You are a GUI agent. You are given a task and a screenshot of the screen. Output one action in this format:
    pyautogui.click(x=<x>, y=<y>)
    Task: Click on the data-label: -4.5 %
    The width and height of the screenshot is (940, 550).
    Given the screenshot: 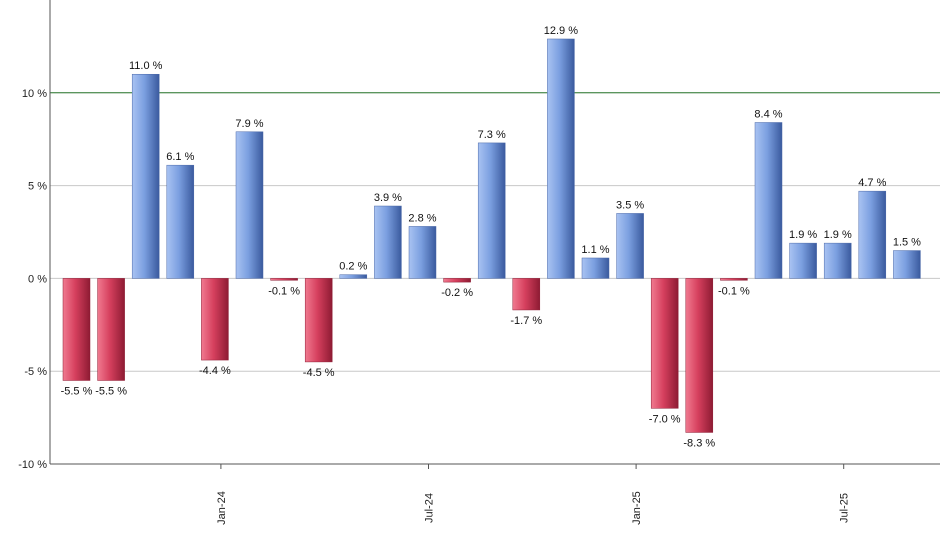 What is the action you would take?
    pyautogui.click(x=319, y=373)
    